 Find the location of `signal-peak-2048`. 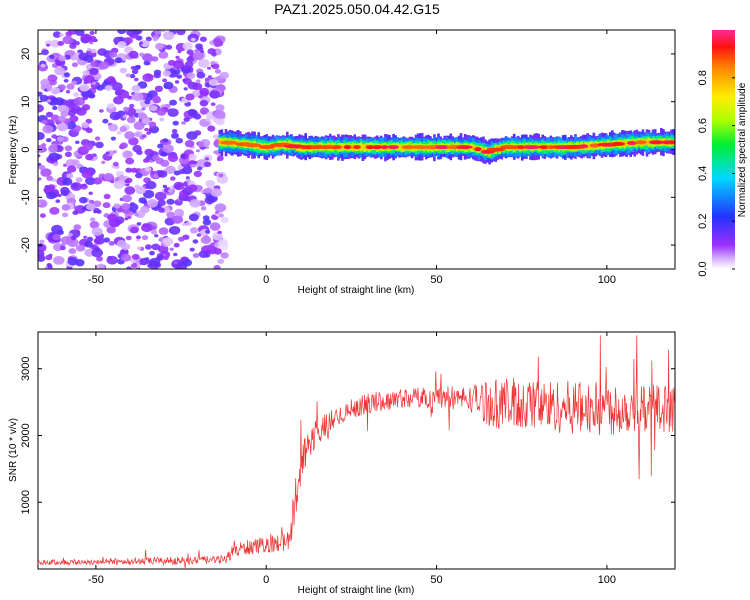

signal-peak-2048 is located at coordinates (544, 147).